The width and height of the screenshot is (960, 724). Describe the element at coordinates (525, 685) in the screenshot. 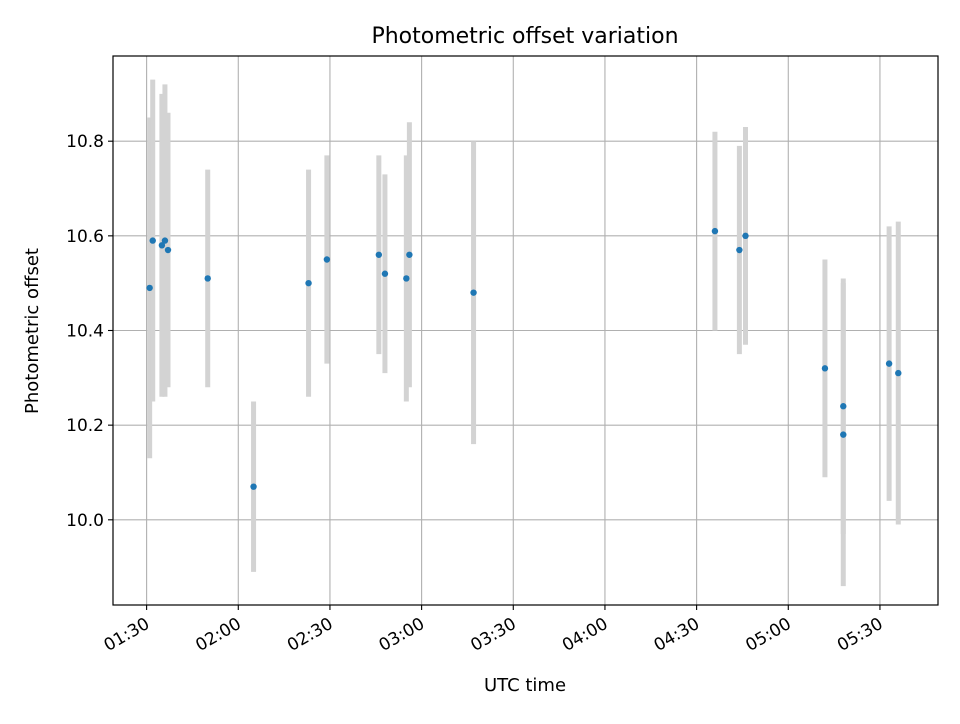

I see `x-axis-label: UTC time` at that location.